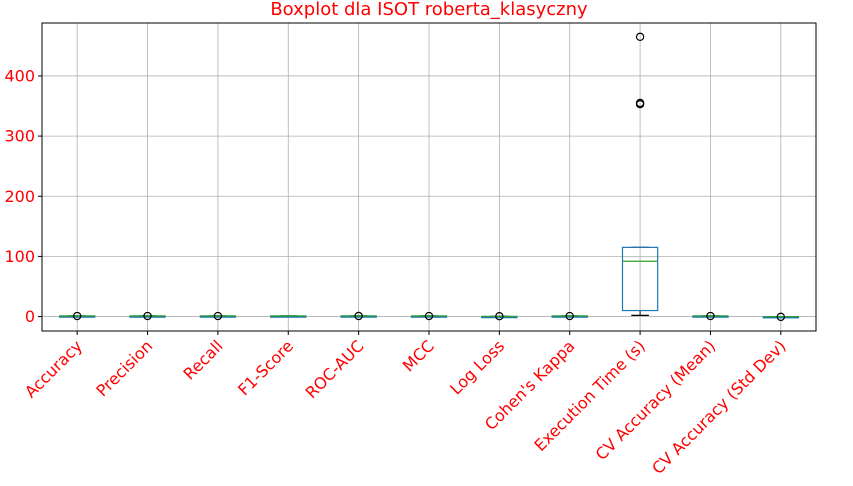 The image size is (853, 486). Describe the element at coordinates (53, 368) in the screenshot. I see `x-tick-label: Accuracy` at that location.